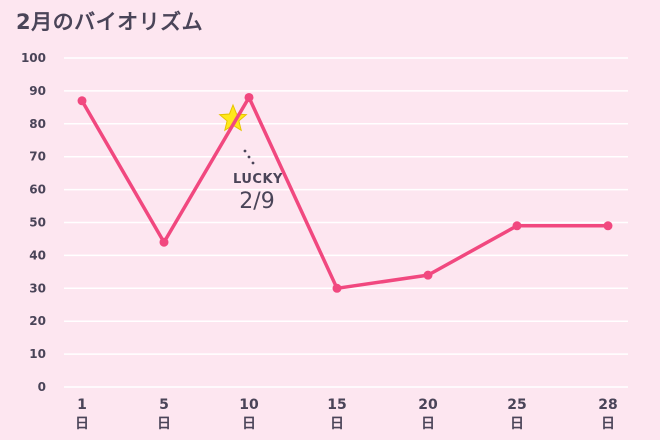  What do you see at coordinates (164, 405) in the screenshot?
I see `x-tick-number: 5` at bounding box center [164, 405].